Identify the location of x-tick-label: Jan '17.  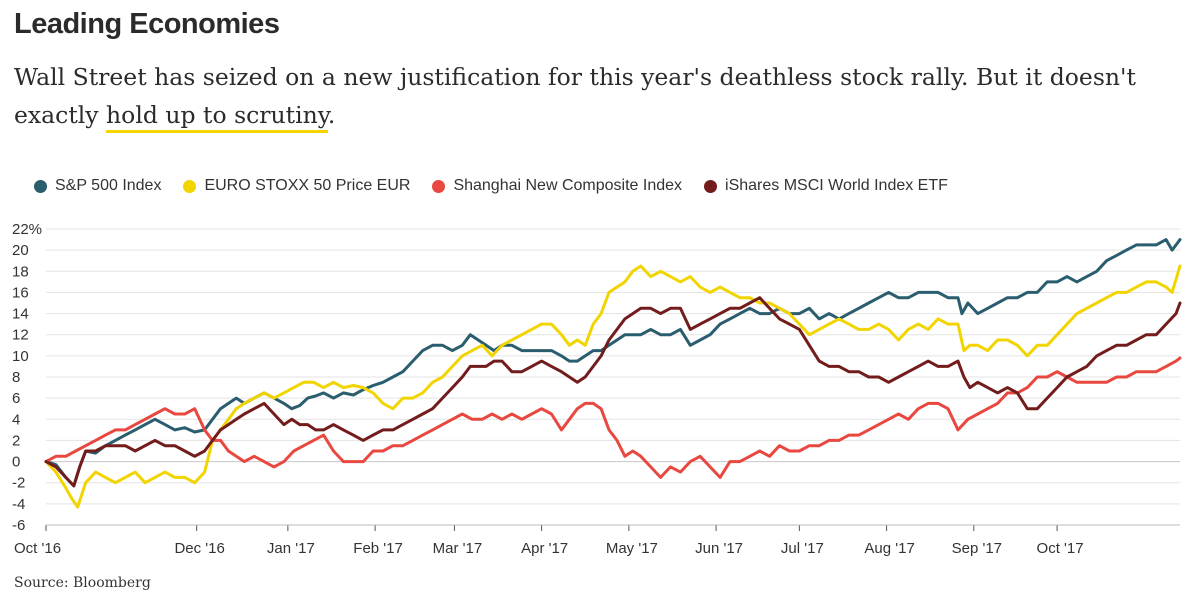
(291, 548).